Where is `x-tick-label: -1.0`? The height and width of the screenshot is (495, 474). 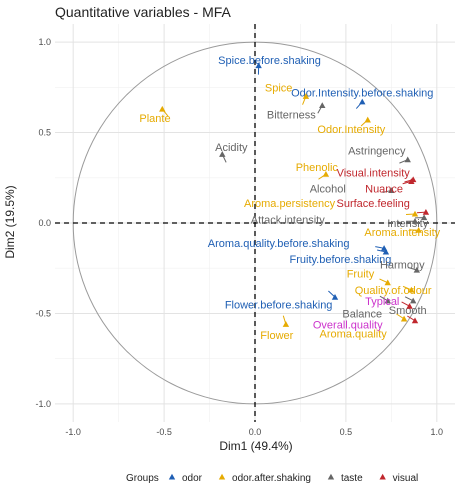
x-tick-label: -1.0 is located at coordinates (73, 432).